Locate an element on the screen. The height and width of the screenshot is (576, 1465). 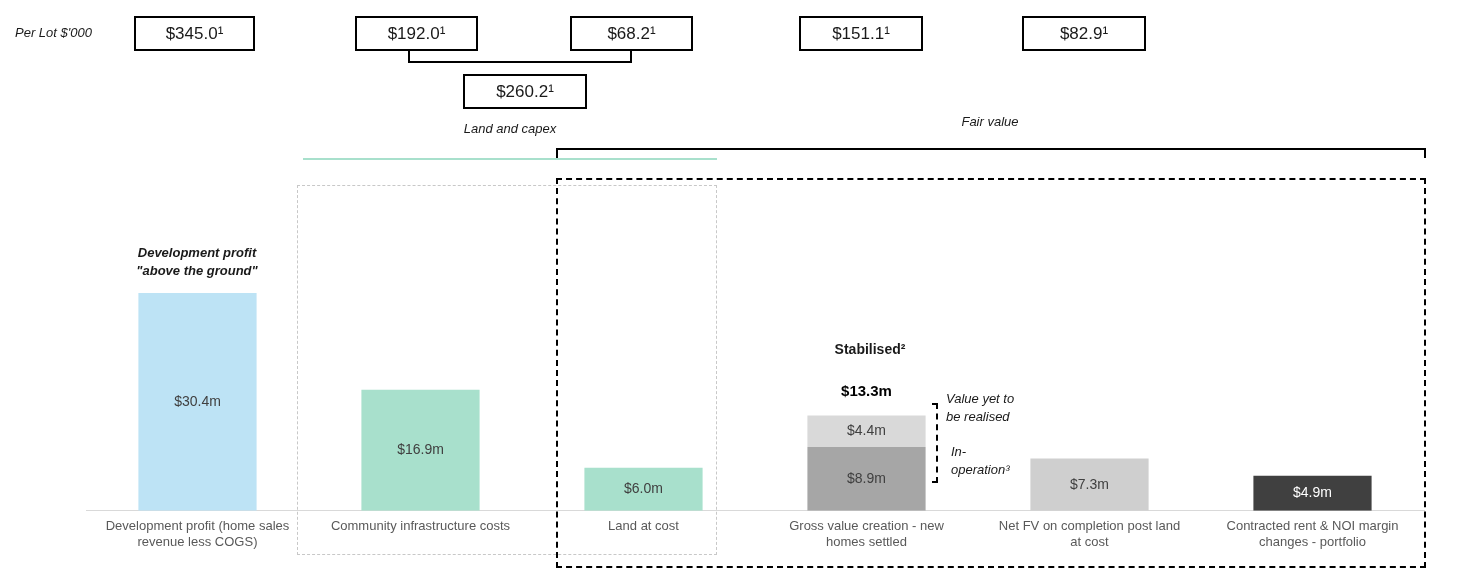
x-tick-label: Community infrastructure costs is located at coordinates (420, 526).